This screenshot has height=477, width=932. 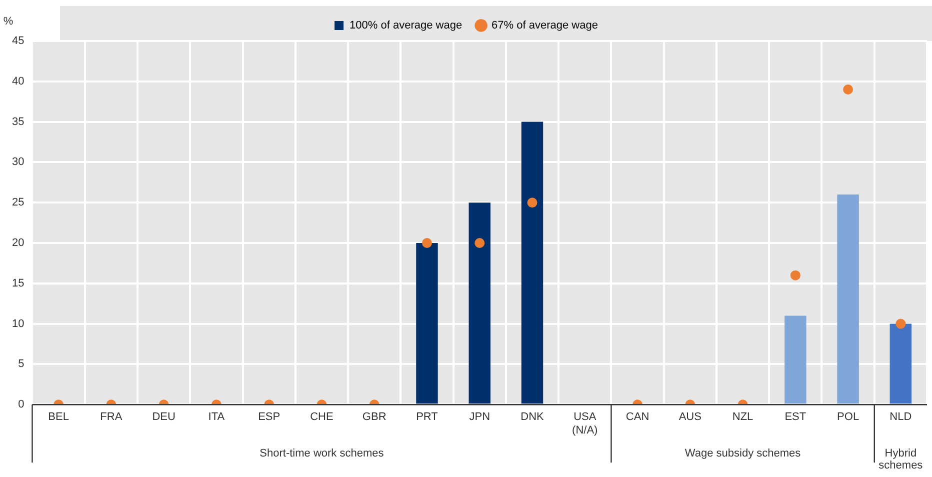 What do you see at coordinates (111, 417) in the screenshot?
I see `x-tick-label: FRA` at bounding box center [111, 417].